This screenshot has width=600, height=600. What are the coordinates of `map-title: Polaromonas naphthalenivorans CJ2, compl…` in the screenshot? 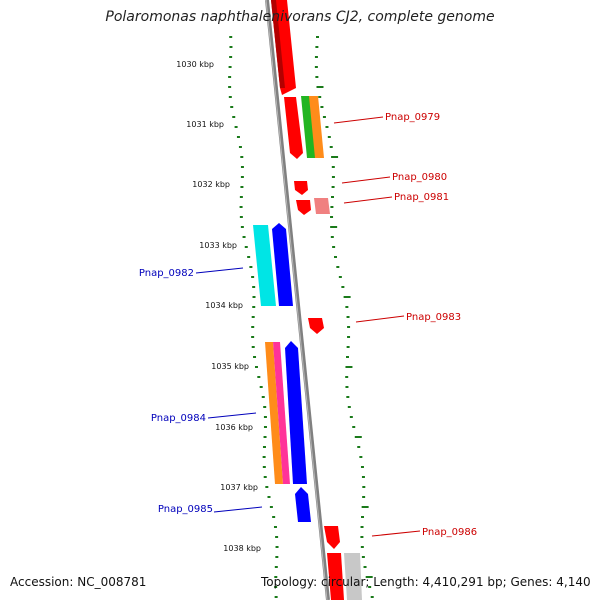 It's located at (300, 17).